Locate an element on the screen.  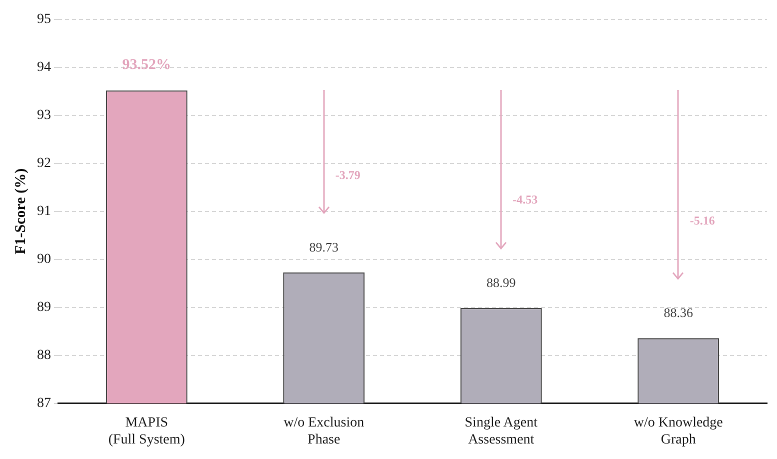
y-tick-label: 95 is located at coordinates (44, 20).